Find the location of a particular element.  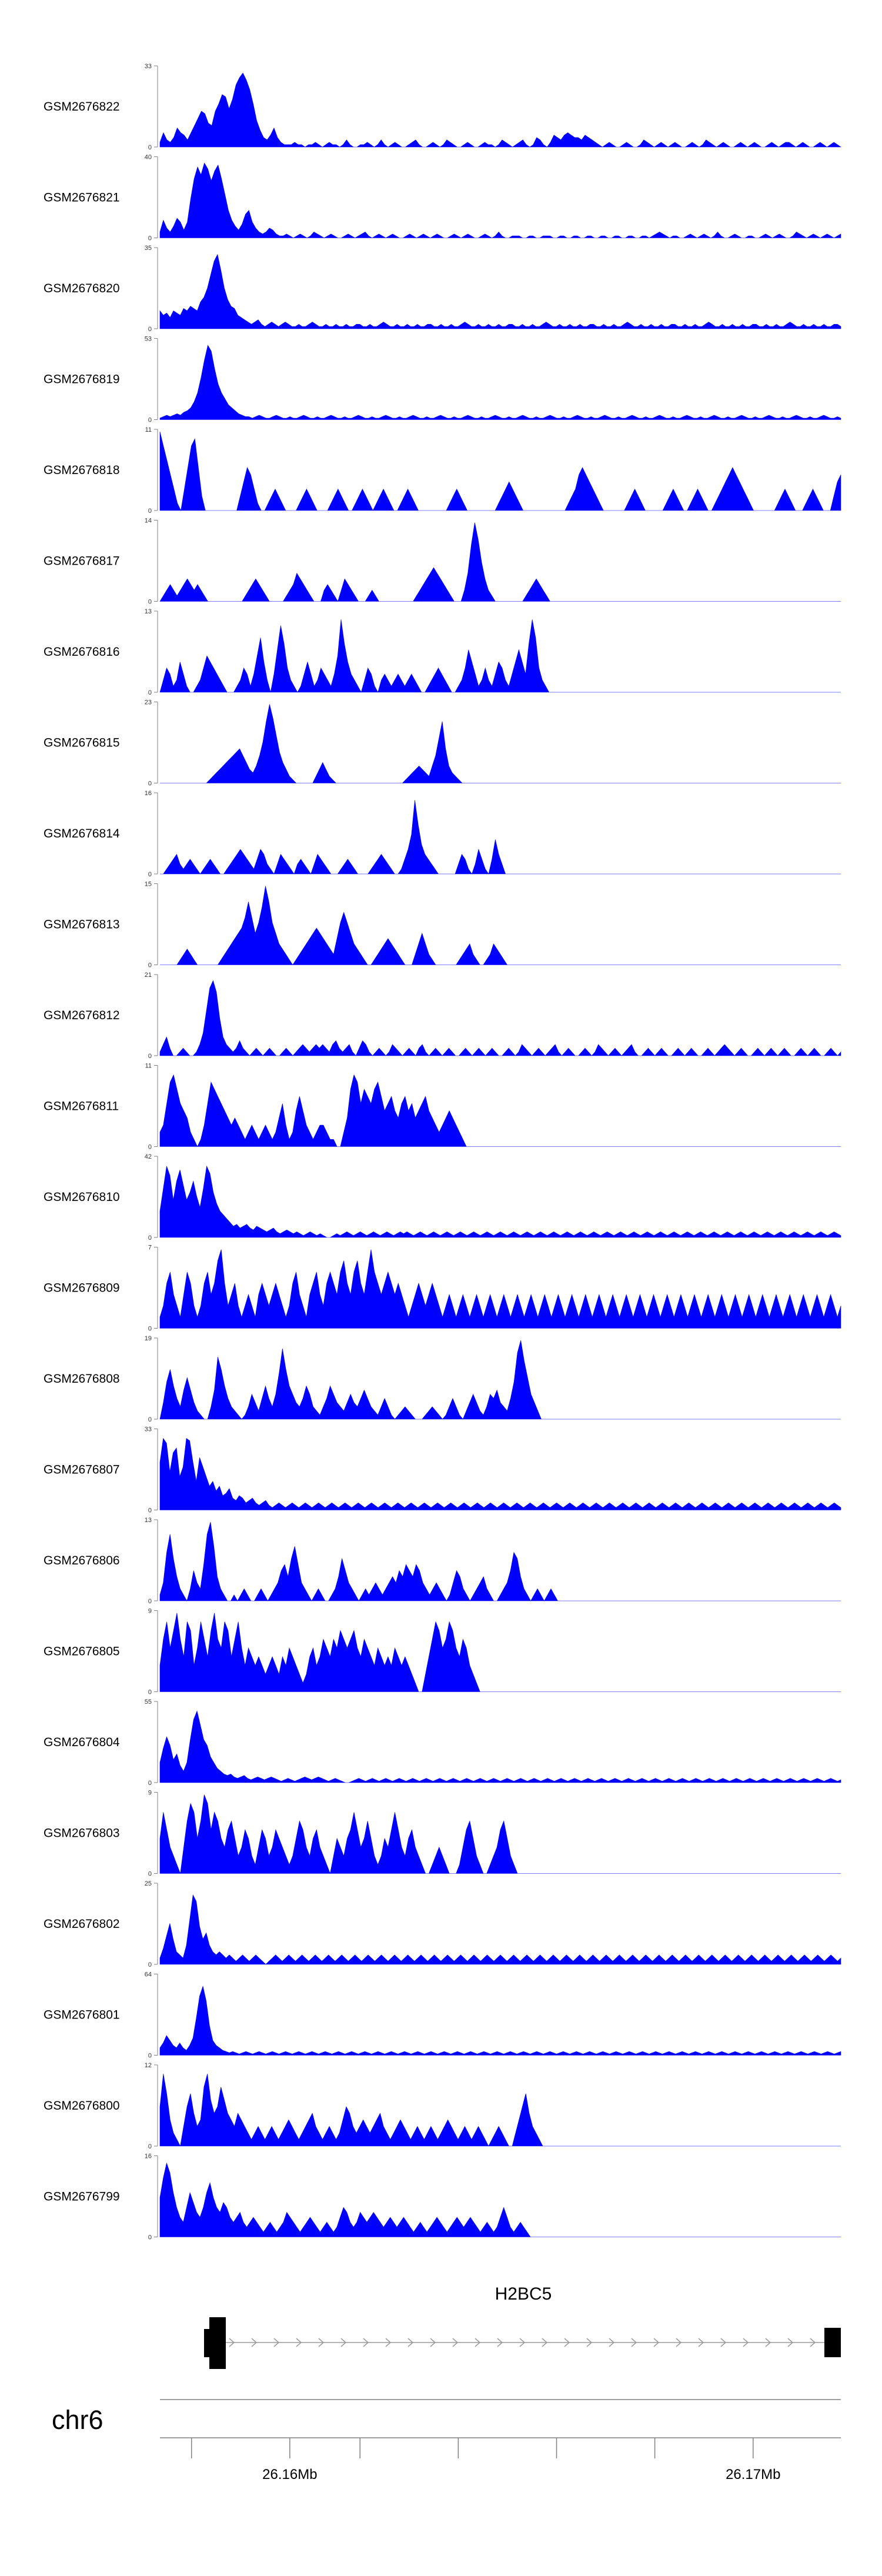

track-label: GSM2676815 is located at coordinates (82, 743).